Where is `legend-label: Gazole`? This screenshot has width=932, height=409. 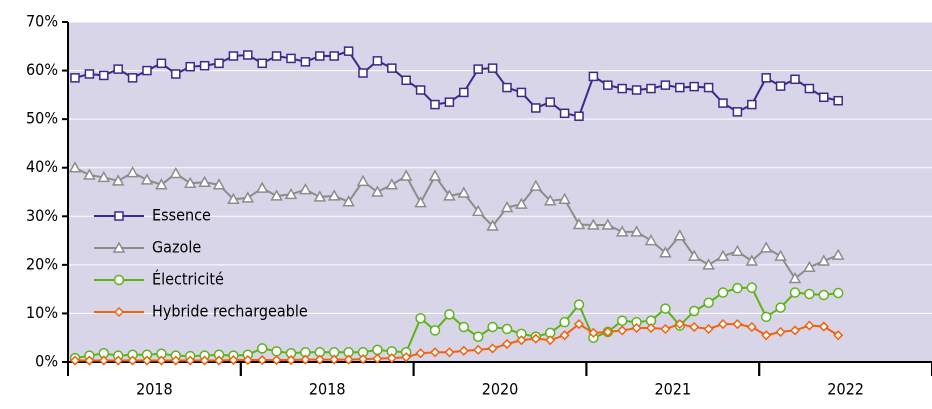
legend-label: Gazole is located at coordinates (176, 247).